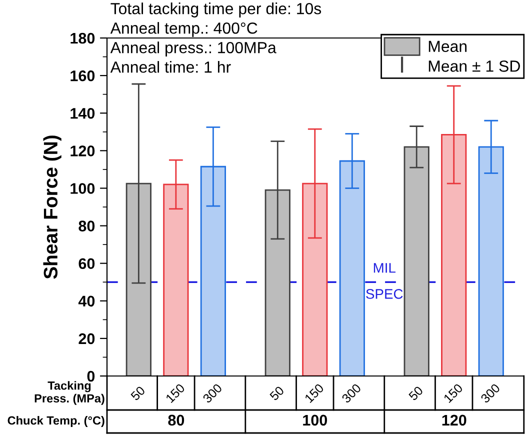  What do you see at coordinates (86, 301) in the screenshot?
I see `y-tick-label: 40` at bounding box center [86, 301].